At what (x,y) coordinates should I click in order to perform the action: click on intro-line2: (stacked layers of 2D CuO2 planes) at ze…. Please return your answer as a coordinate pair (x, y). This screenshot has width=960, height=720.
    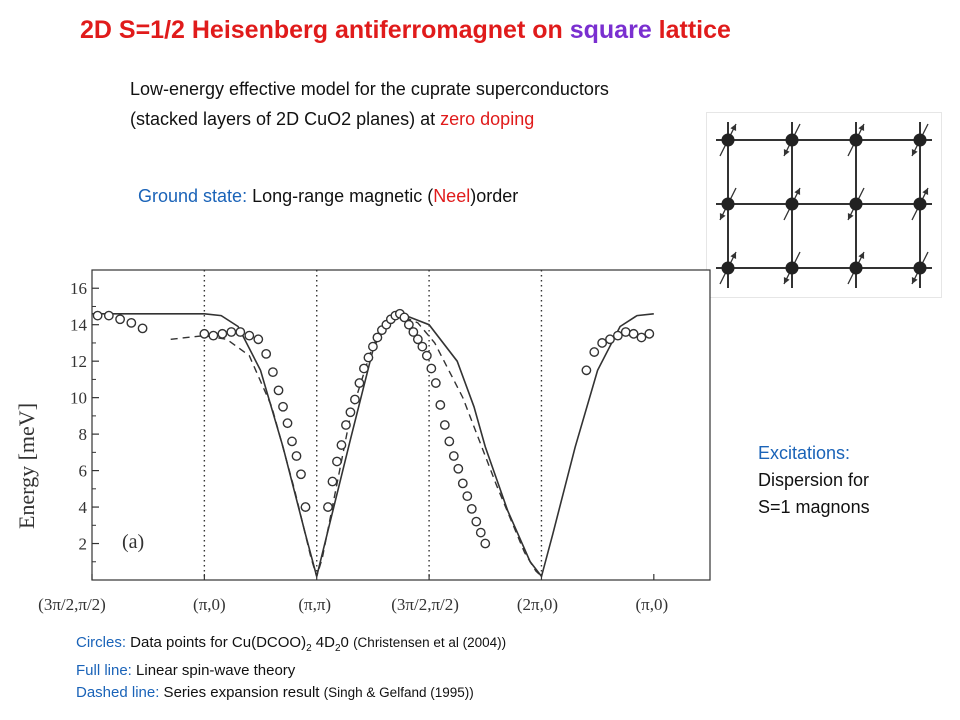
    Looking at the image, I should click on (369, 119).